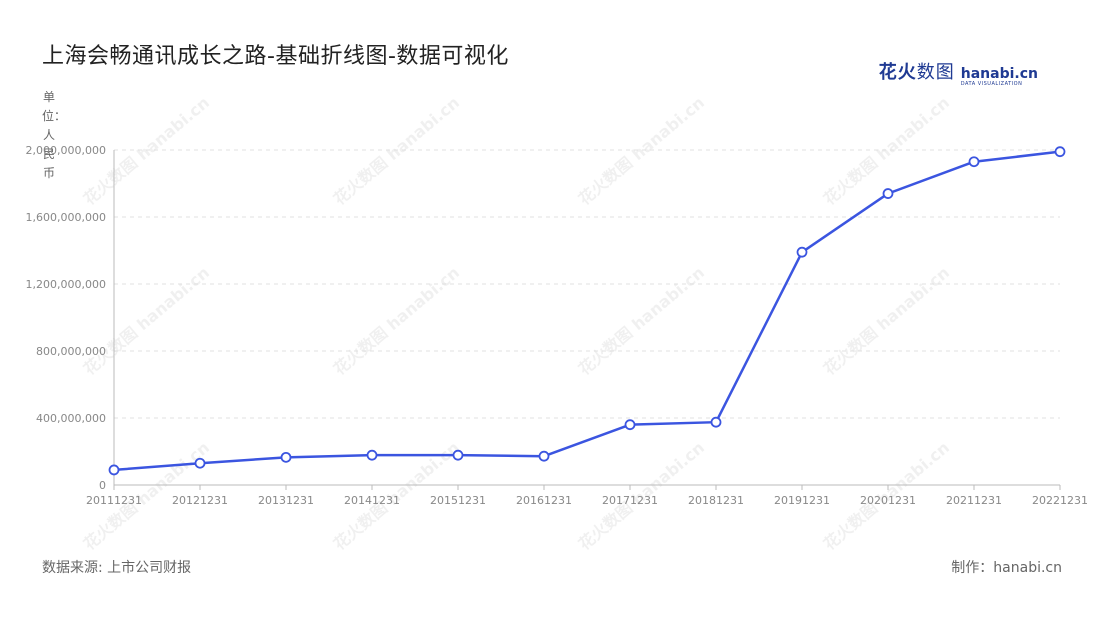  Describe the element at coordinates (200, 500) in the screenshot. I see `x-tick-label: 20121231` at that location.